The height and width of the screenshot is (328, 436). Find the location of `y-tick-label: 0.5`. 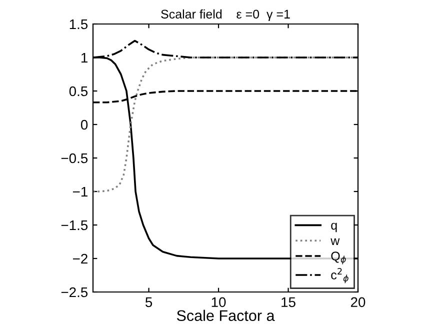

y-tick-label: 0.5 is located at coordinates (78, 91).